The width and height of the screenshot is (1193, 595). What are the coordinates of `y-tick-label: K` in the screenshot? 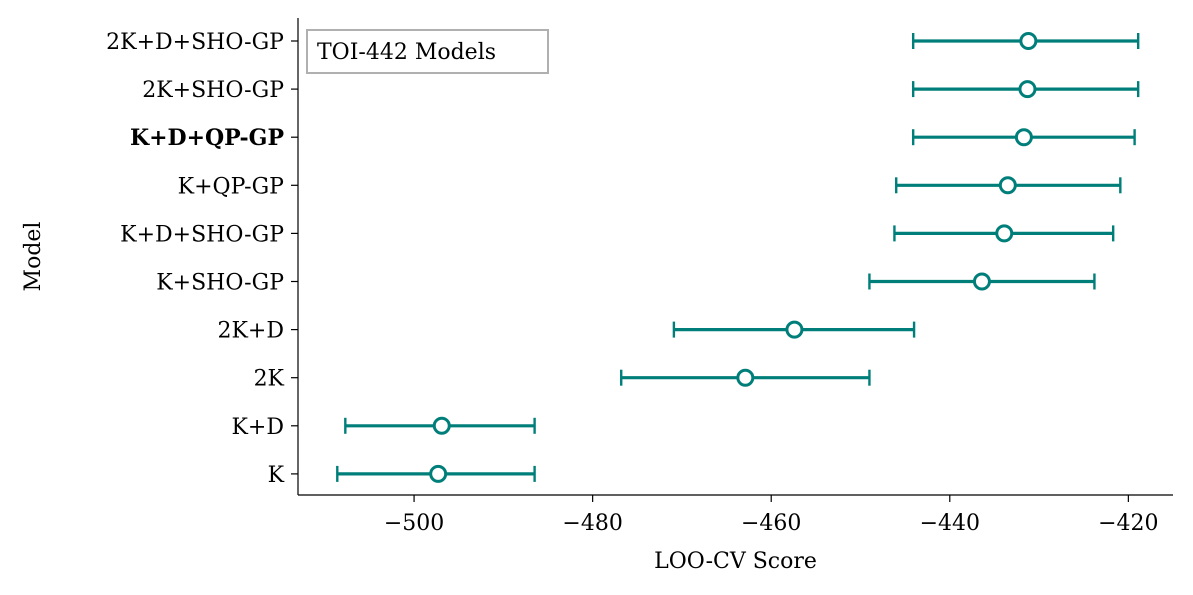 It's located at (276, 475).